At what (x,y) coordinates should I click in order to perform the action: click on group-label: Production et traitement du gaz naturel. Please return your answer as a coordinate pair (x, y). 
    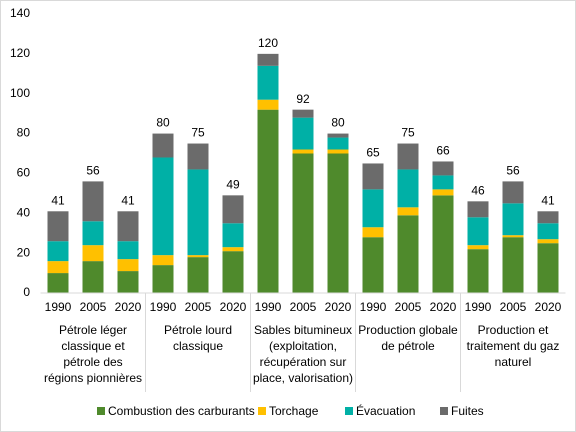
    Looking at the image, I should click on (513, 346).